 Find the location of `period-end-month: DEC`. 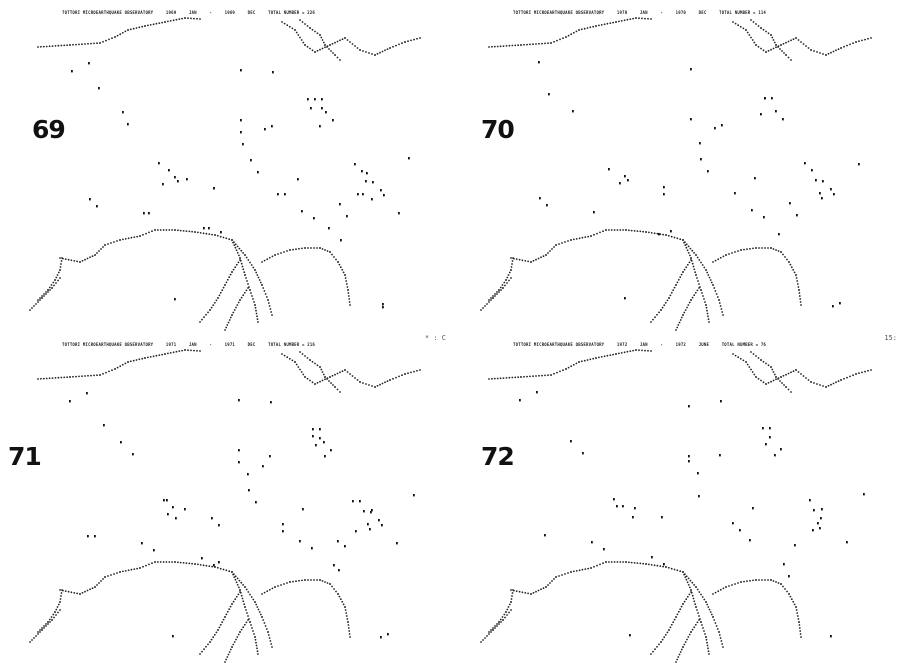

period-end-month: DEC is located at coordinates (702, 12).